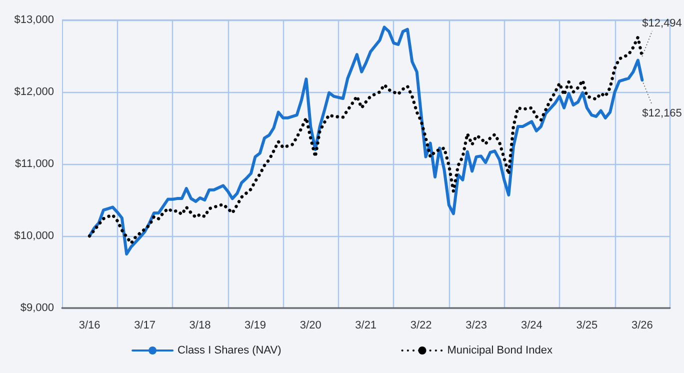 The image size is (684, 373). I want to click on y-tick-label: $9,000, so click(37, 308).